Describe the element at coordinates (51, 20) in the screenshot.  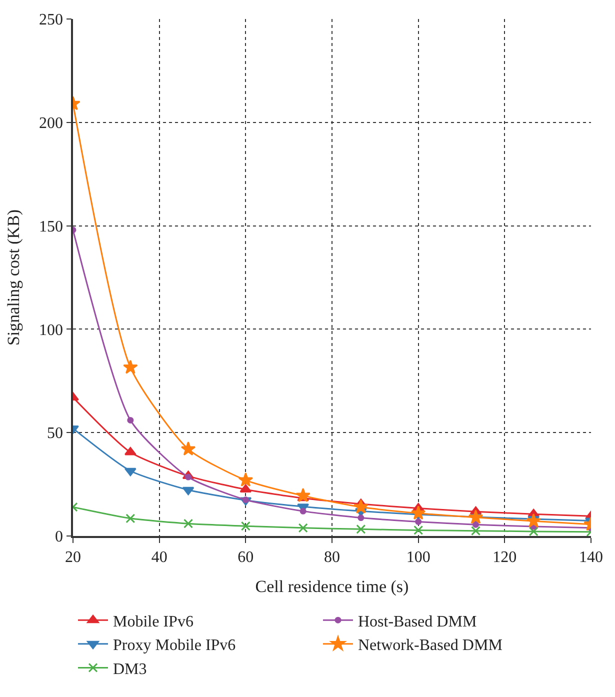
I see `y-tick-label: 250` at that location.